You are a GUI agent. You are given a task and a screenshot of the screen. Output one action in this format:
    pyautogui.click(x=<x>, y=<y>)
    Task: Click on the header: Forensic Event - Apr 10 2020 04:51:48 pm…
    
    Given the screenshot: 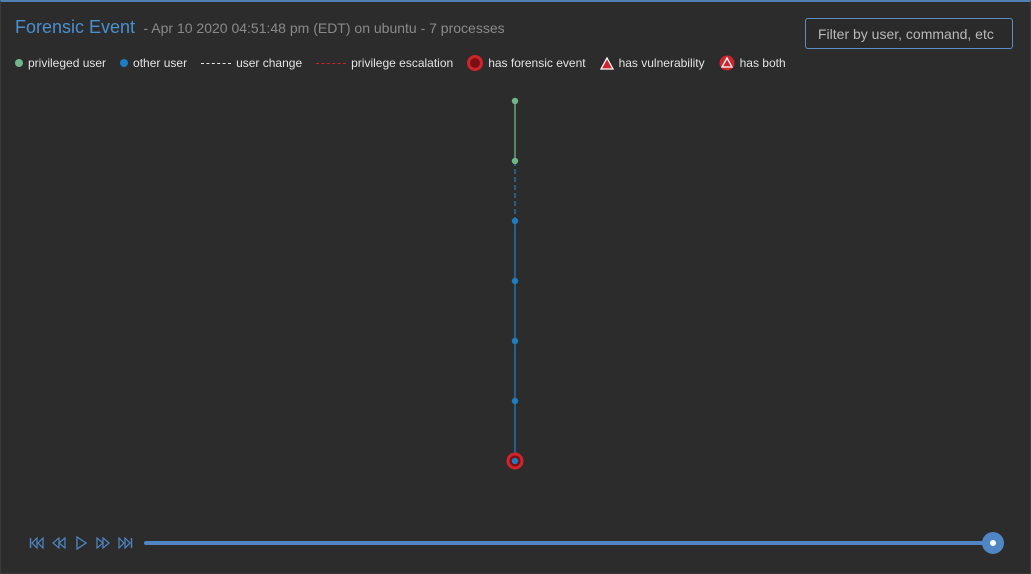 What is the action you would take?
    pyautogui.click(x=260, y=27)
    